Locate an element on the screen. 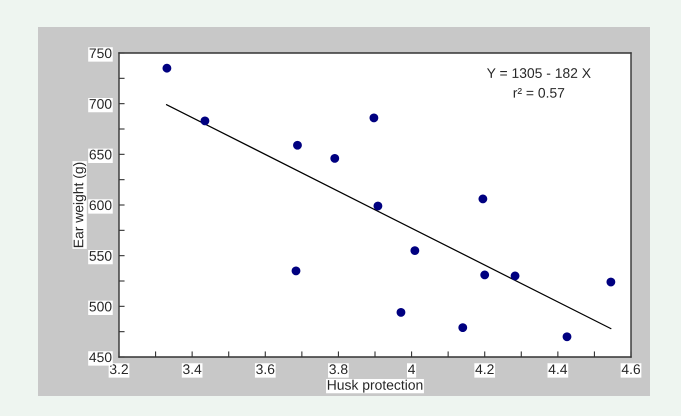 Image resolution: width=681 pixels, height=416 pixels. y-tick-label: 700 is located at coordinates (101, 104).